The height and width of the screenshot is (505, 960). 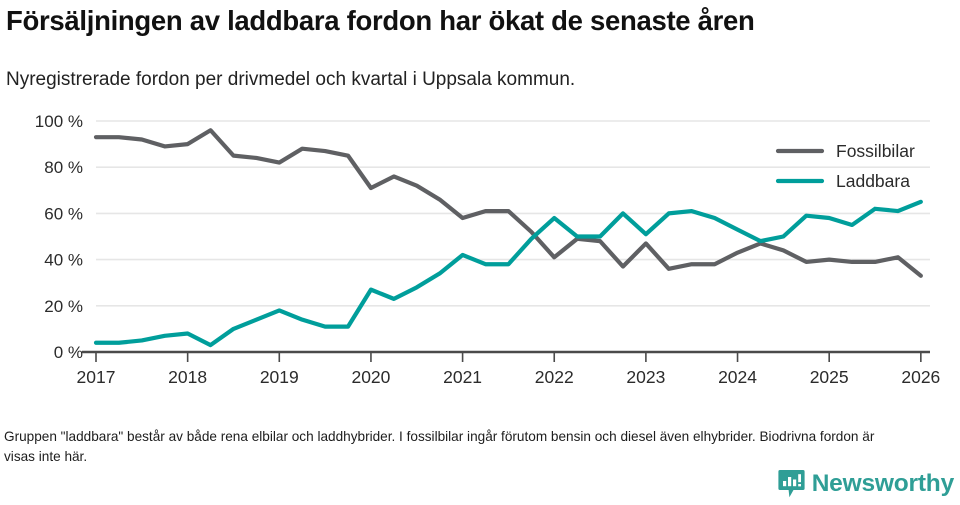 I want to click on x-axis-tick-label: 2019, so click(x=279, y=377).